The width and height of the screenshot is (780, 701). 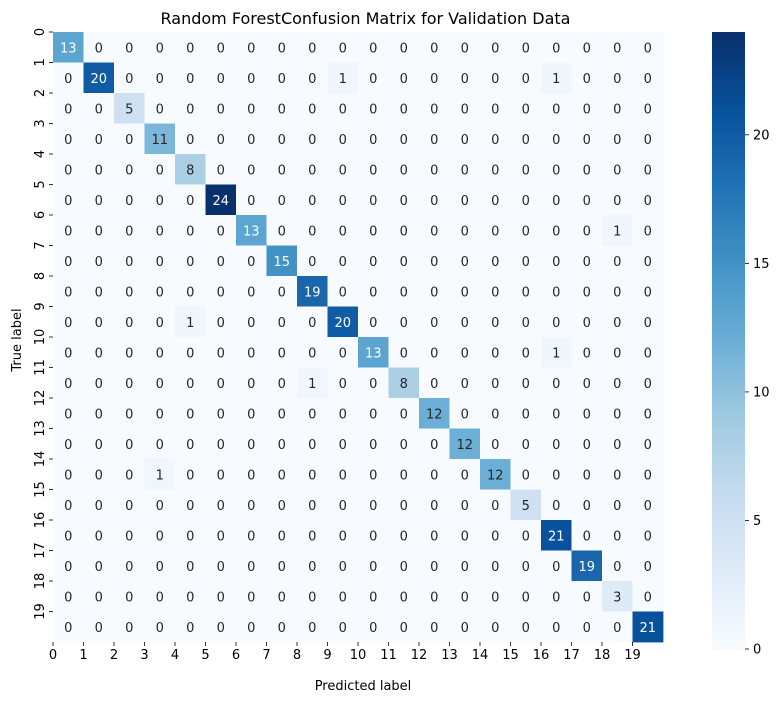 What do you see at coordinates (728, 340) in the screenshot?
I see `colorbar` at bounding box center [728, 340].